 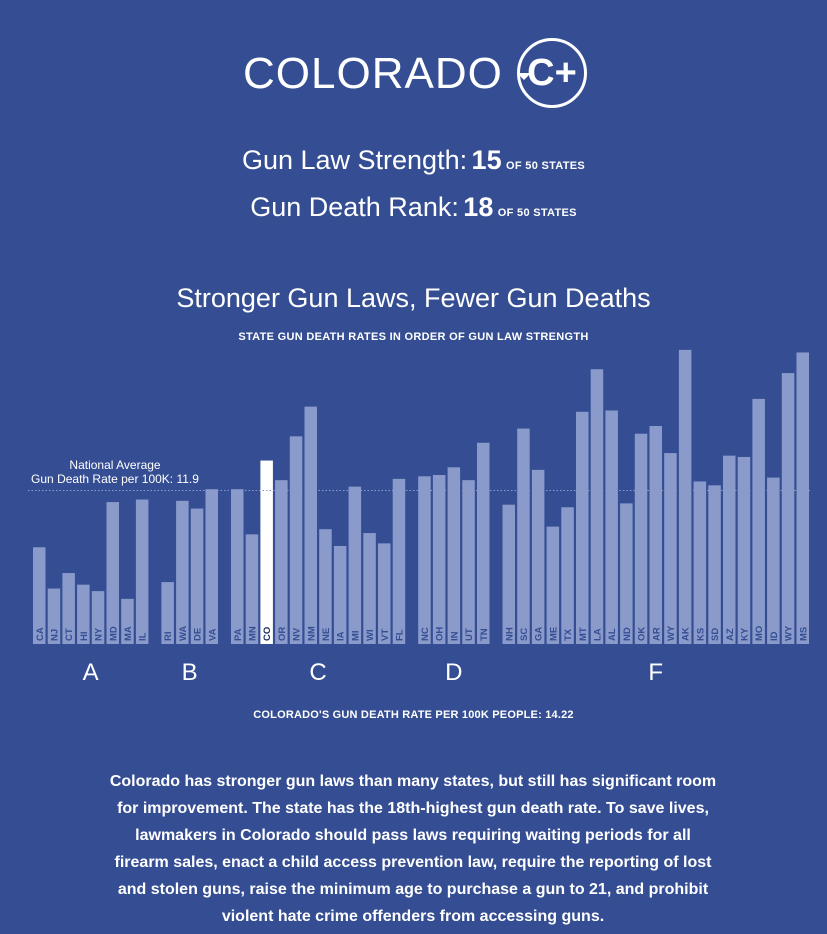 What do you see at coordinates (318, 672) in the screenshot?
I see `grade-label-c: C` at bounding box center [318, 672].